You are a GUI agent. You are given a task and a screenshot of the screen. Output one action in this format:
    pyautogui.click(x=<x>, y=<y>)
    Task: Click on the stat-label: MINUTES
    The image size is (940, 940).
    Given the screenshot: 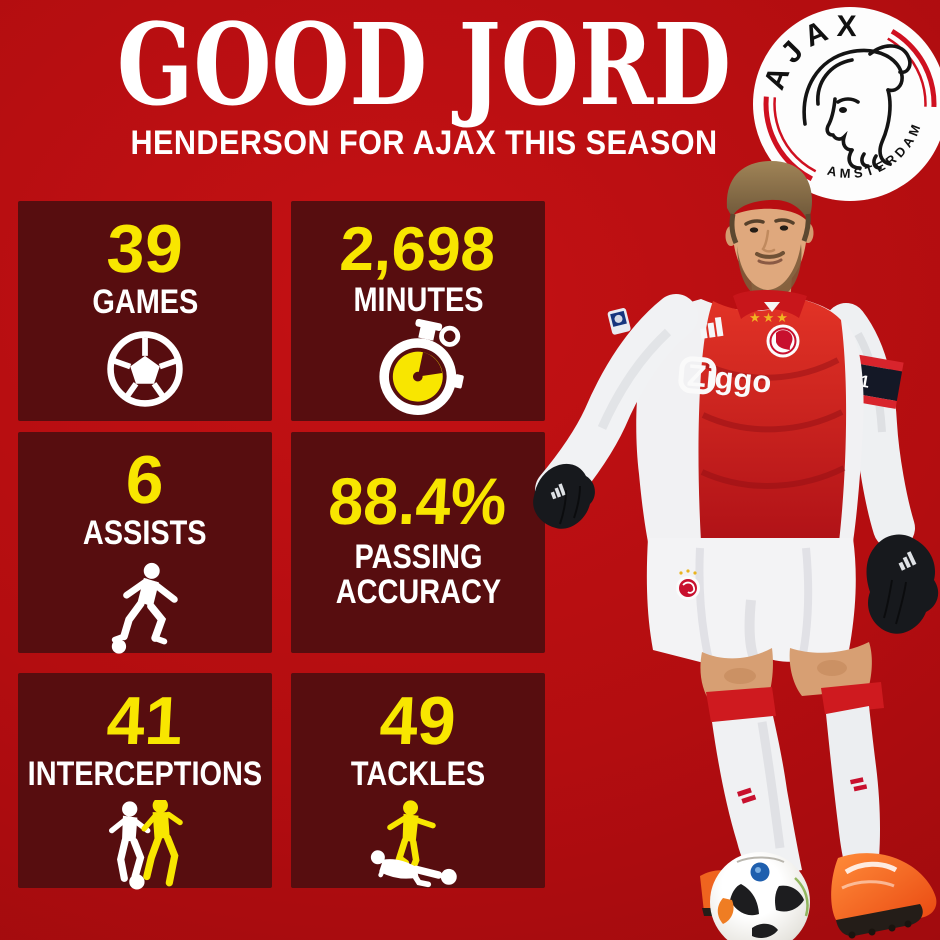 What is the action you would take?
    pyautogui.click(x=418, y=300)
    